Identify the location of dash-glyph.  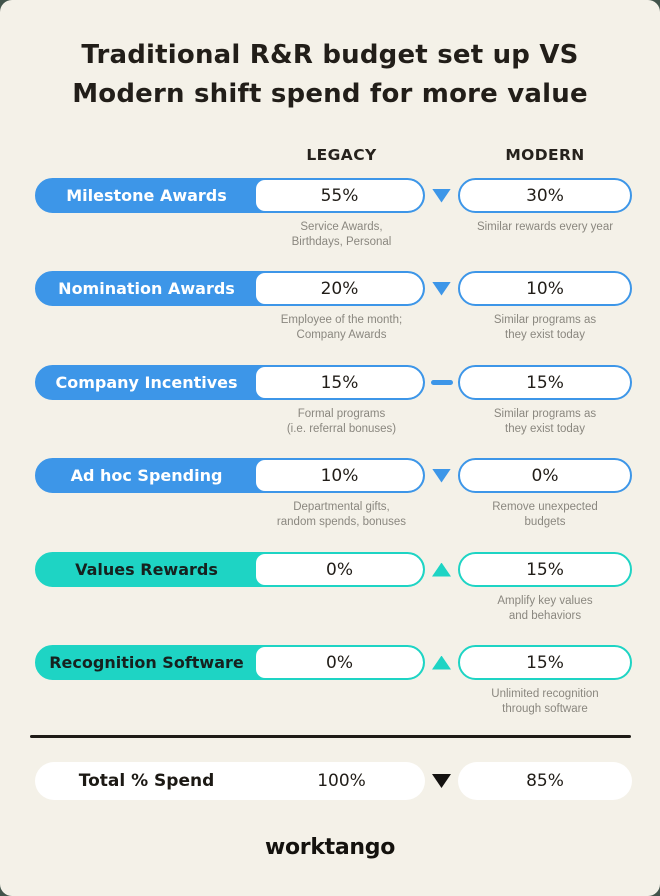
(441, 382).